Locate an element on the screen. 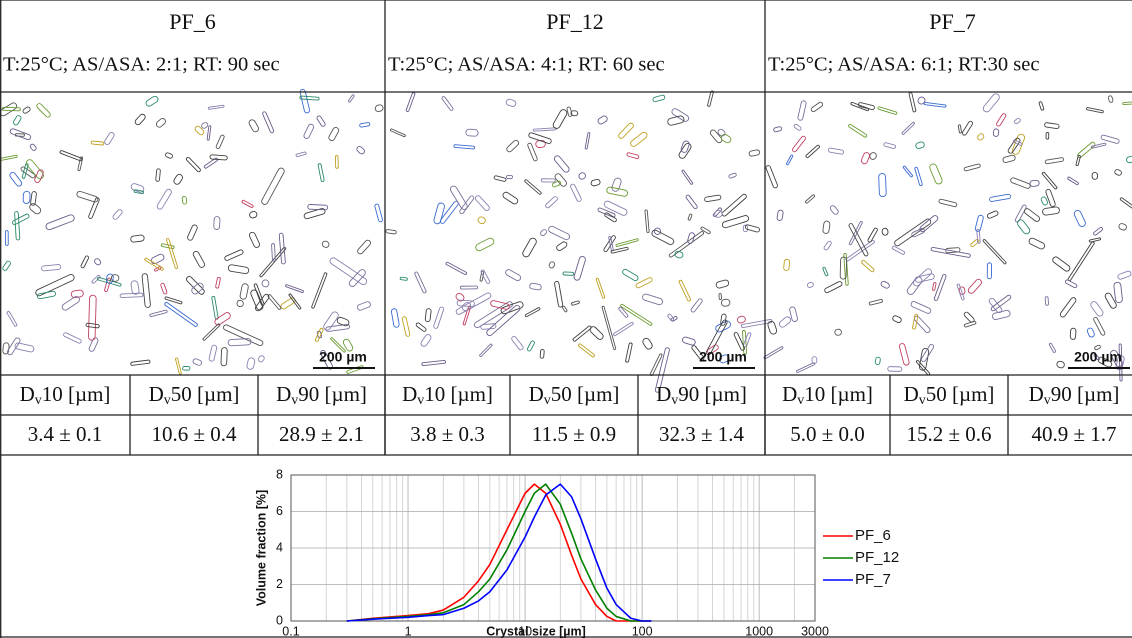  stat-header: Dv10 [µm] is located at coordinates (447, 395).